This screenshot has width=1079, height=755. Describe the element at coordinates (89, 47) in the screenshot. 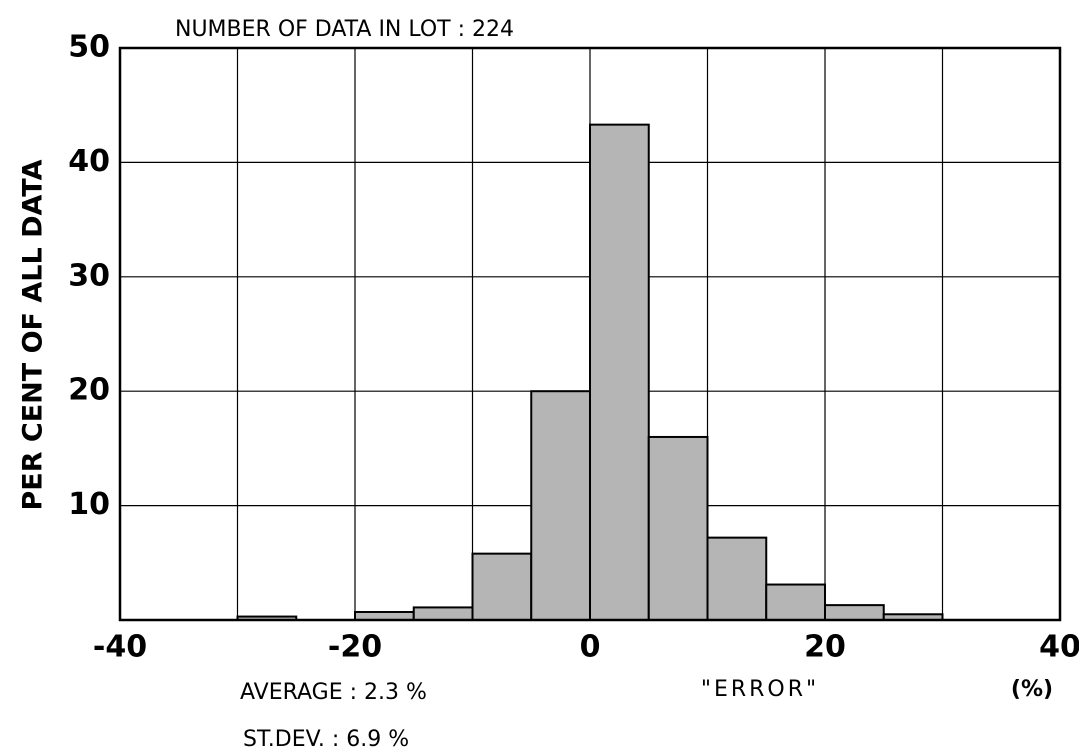

I see `y-tick-label: 50` at that location.